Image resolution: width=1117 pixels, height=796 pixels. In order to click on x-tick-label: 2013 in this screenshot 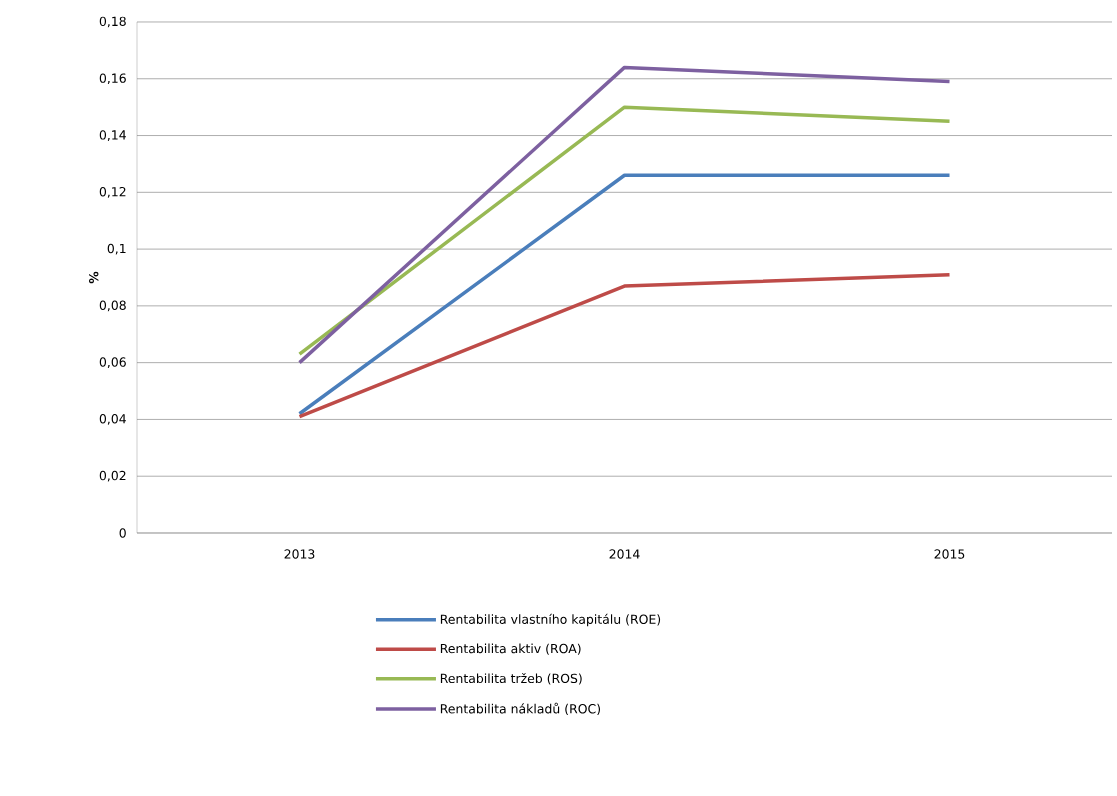, I will do `click(299, 554)`.